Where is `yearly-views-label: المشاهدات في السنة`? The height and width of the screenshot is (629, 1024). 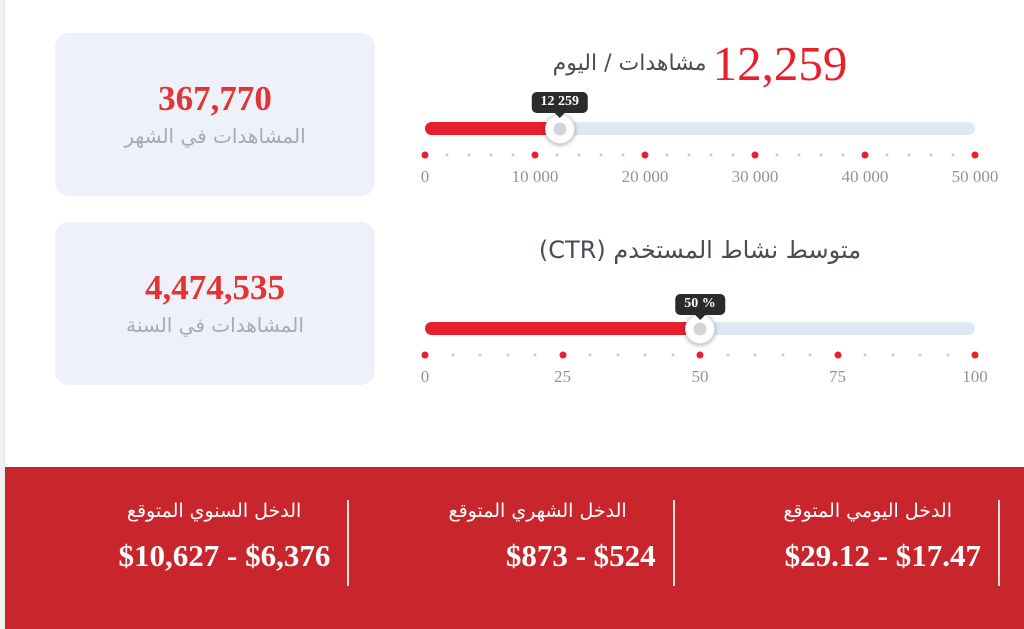 yearly-views-label: المشاهدات في السنة is located at coordinates (215, 325).